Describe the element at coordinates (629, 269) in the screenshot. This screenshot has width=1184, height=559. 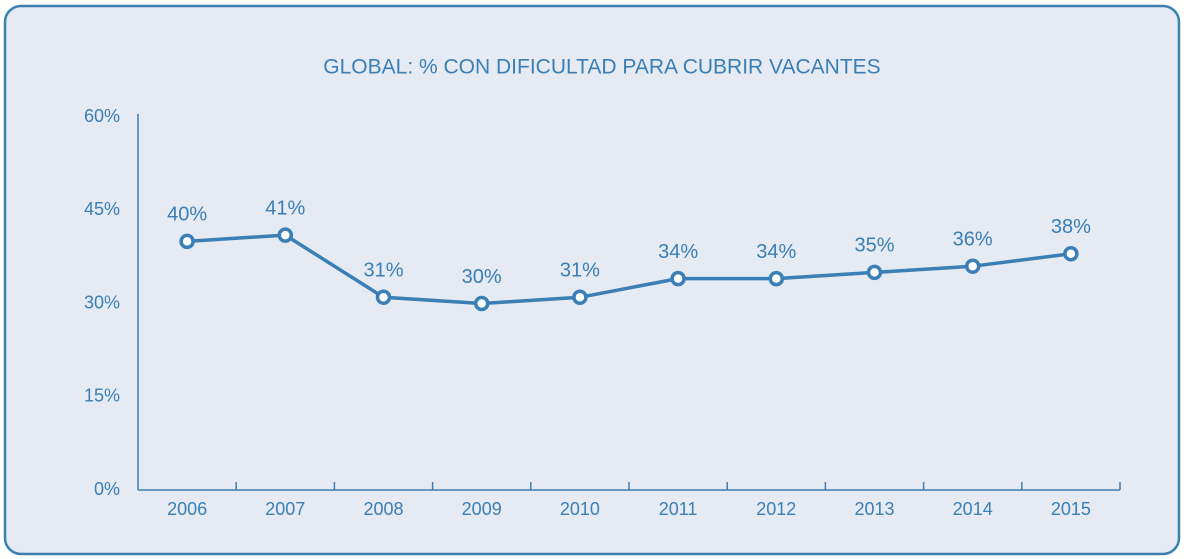
I see `series-line` at that location.